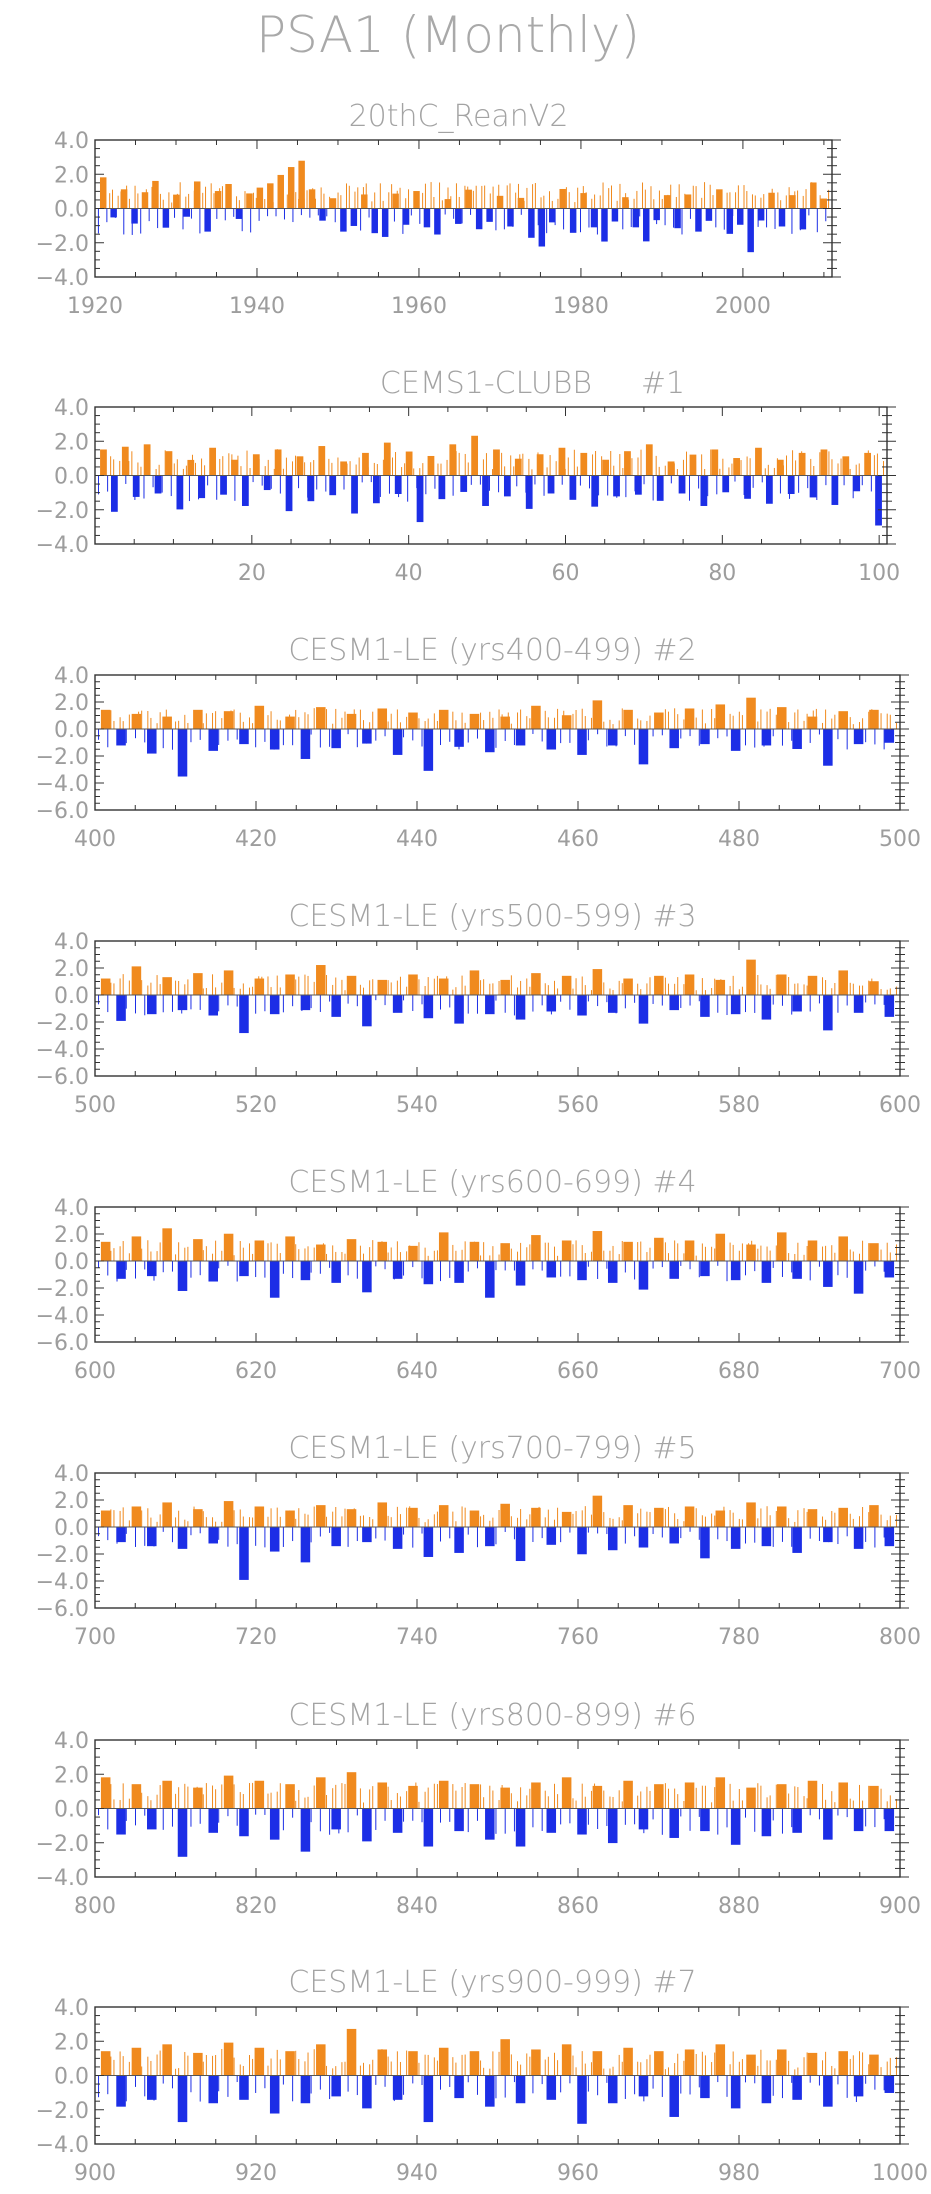  Describe the element at coordinates (578, 2173) in the screenshot. I see `x-tick-label: 960` at that location.